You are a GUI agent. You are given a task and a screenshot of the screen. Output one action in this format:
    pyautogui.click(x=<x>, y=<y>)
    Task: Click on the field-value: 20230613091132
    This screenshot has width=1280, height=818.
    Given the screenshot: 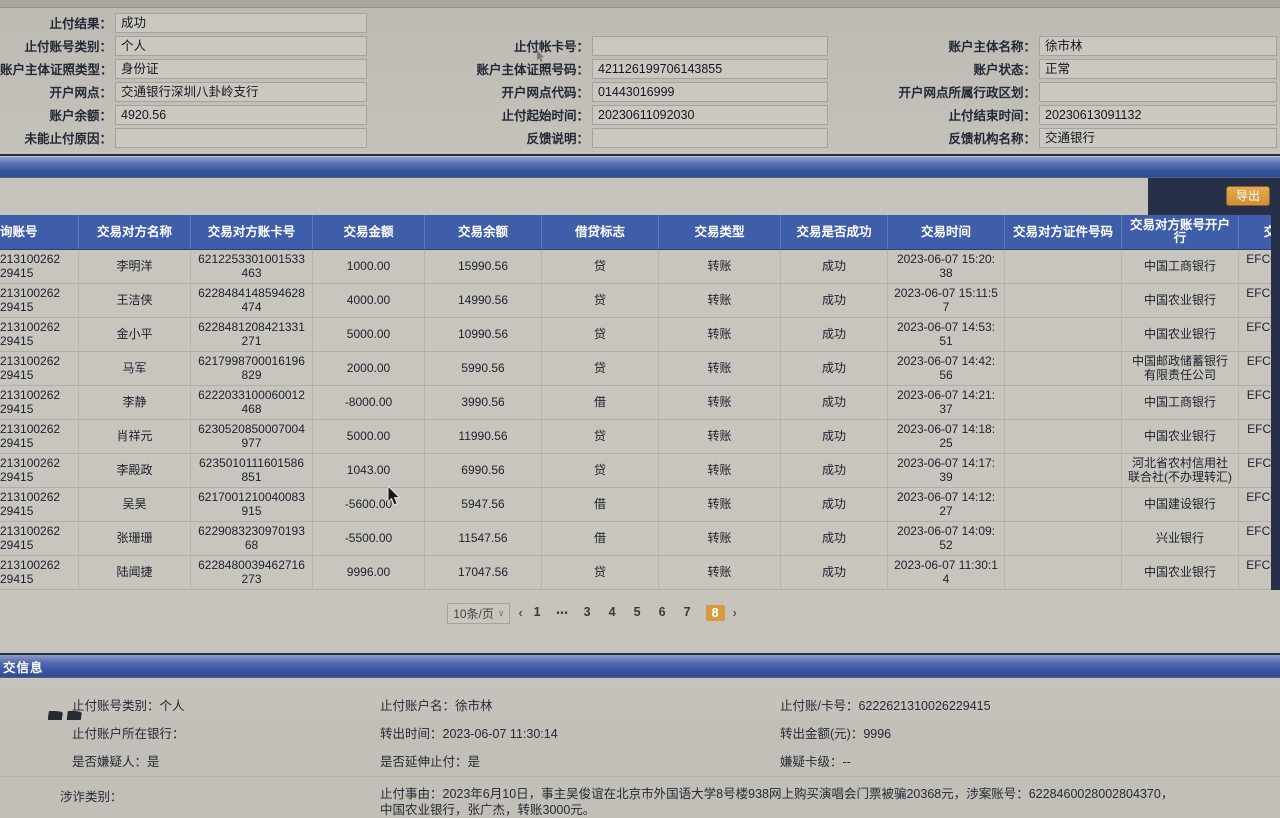 What is the action you would take?
    pyautogui.click(x=1158, y=115)
    